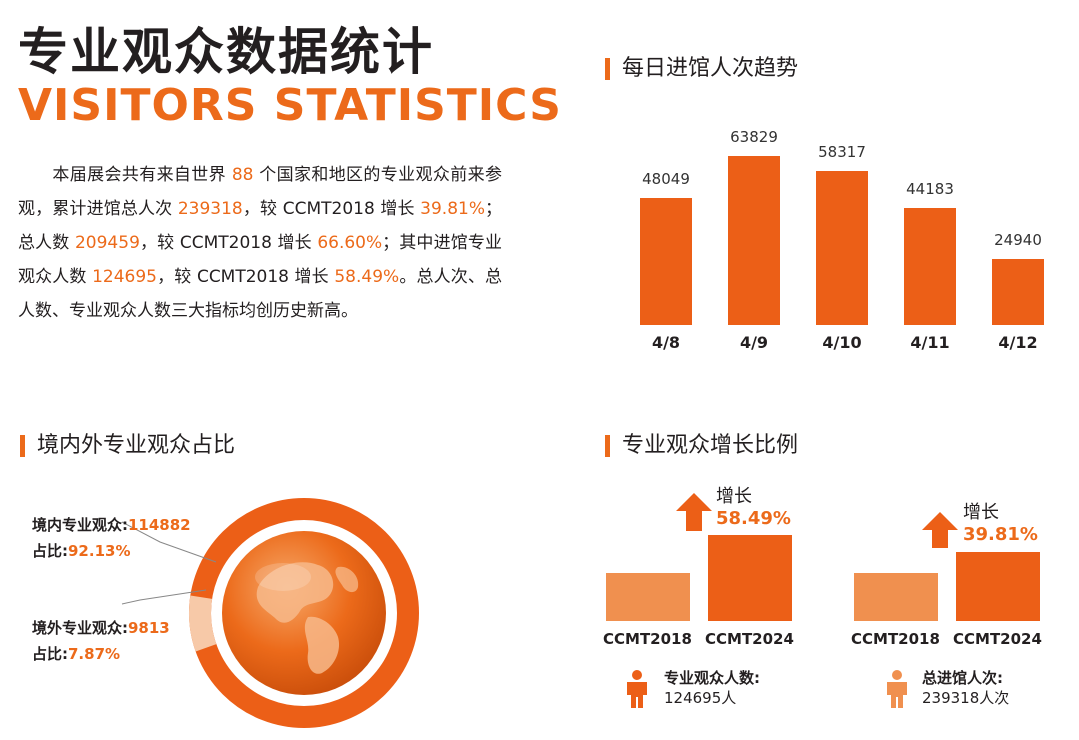 The image size is (1079, 740). I want to click on growth-right-pct: 39.81%, so click(1000, 534).